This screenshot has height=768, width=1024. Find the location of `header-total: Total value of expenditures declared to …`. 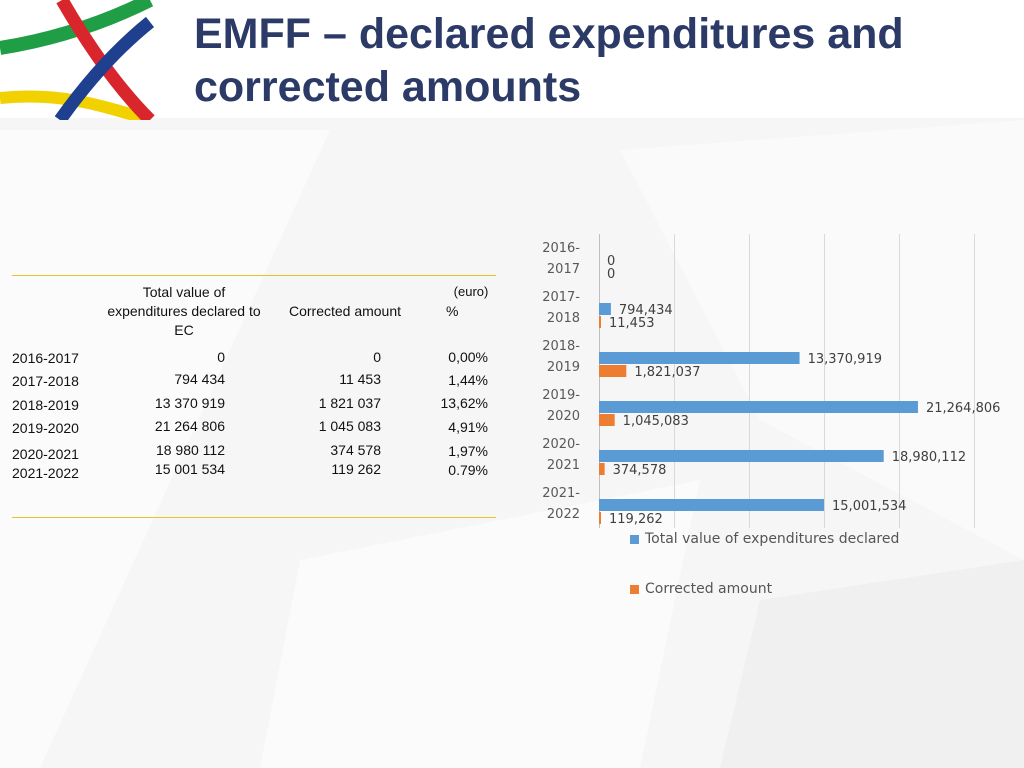

header-total: Total value of expenditures declared to … is located at coordinates (184, 311).